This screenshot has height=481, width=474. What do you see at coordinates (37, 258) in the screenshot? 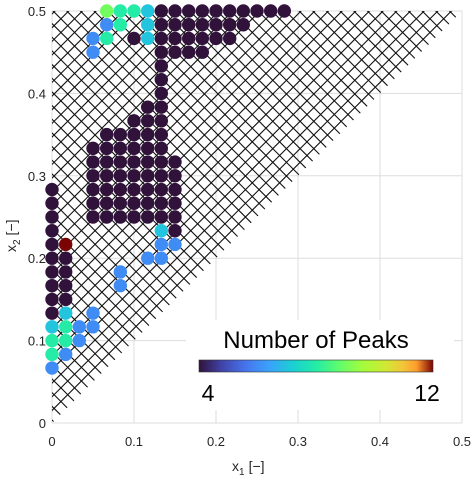
I see `y-tick-label: 0.2` at bounding box center [37, 258].